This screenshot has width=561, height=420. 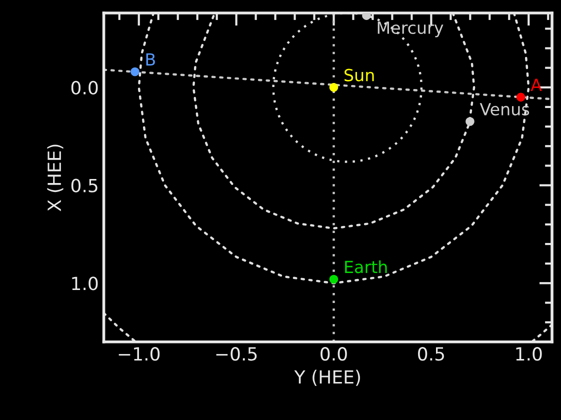 What do you see at coordinates (536, 84) in the screenshot?
I see `series-label: A` at bounding box center [536, 84].